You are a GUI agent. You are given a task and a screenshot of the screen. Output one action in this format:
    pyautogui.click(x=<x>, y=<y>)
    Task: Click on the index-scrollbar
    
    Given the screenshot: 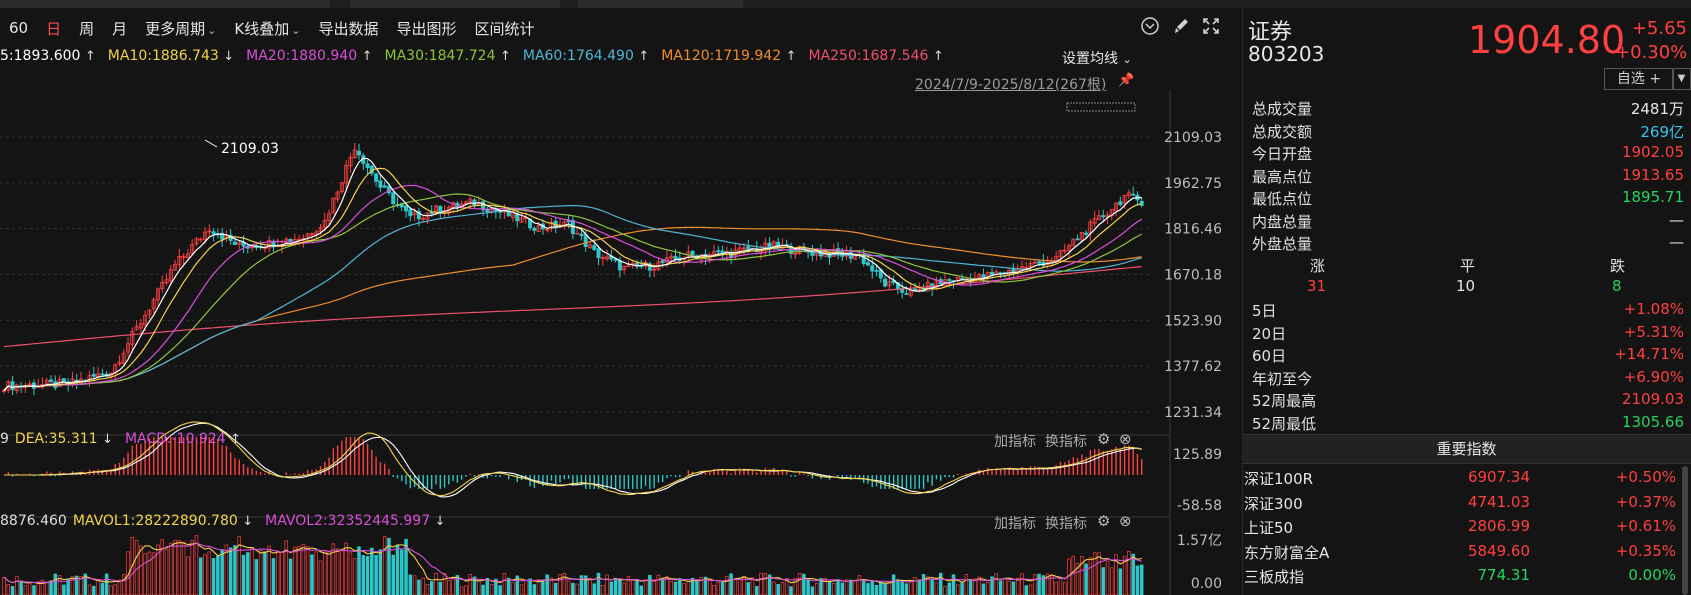 What is the action you would take?
    pyautogui.click(x=1685, y=530)
    